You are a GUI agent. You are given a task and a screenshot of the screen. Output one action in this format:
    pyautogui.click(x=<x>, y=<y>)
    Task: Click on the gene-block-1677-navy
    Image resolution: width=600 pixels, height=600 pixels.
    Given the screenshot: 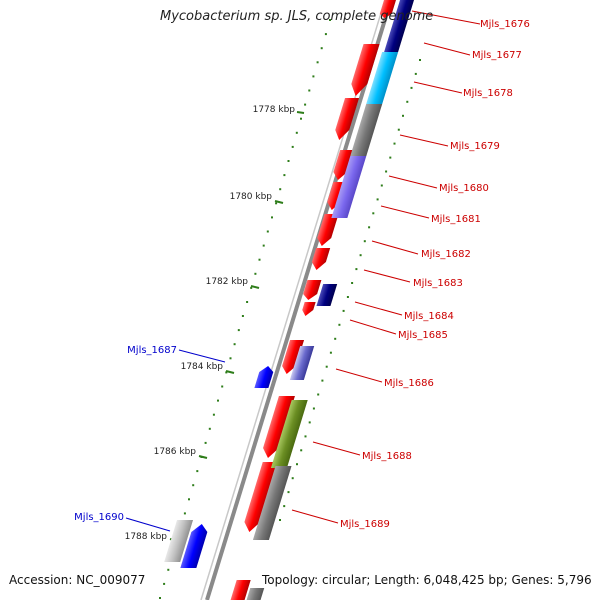 What is the action you would take?
    pyautogui.click(x=399, y=26)
    